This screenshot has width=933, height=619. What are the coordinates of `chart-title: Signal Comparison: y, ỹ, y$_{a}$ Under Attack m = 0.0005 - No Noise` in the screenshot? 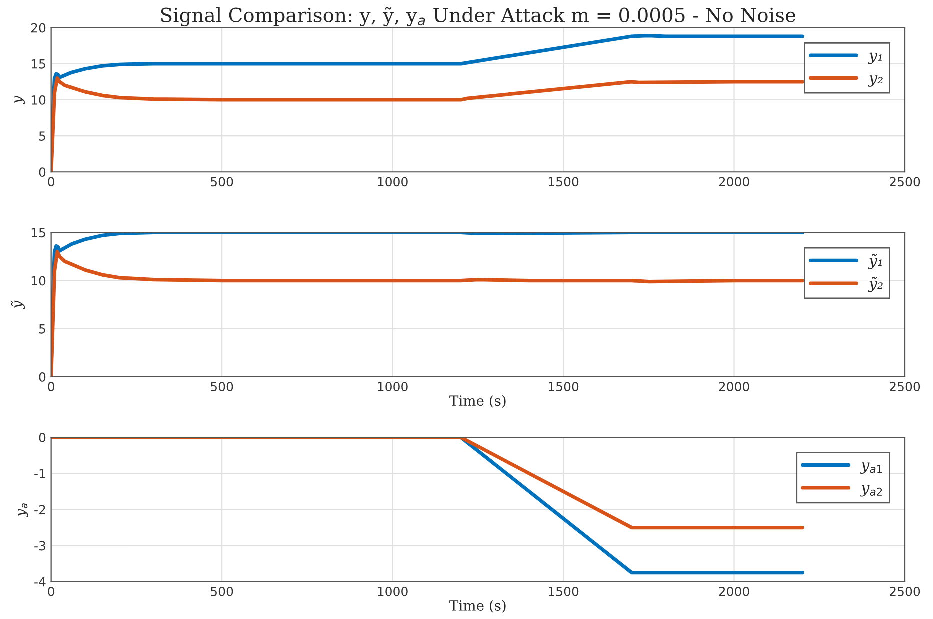 It's located at (478, 17).